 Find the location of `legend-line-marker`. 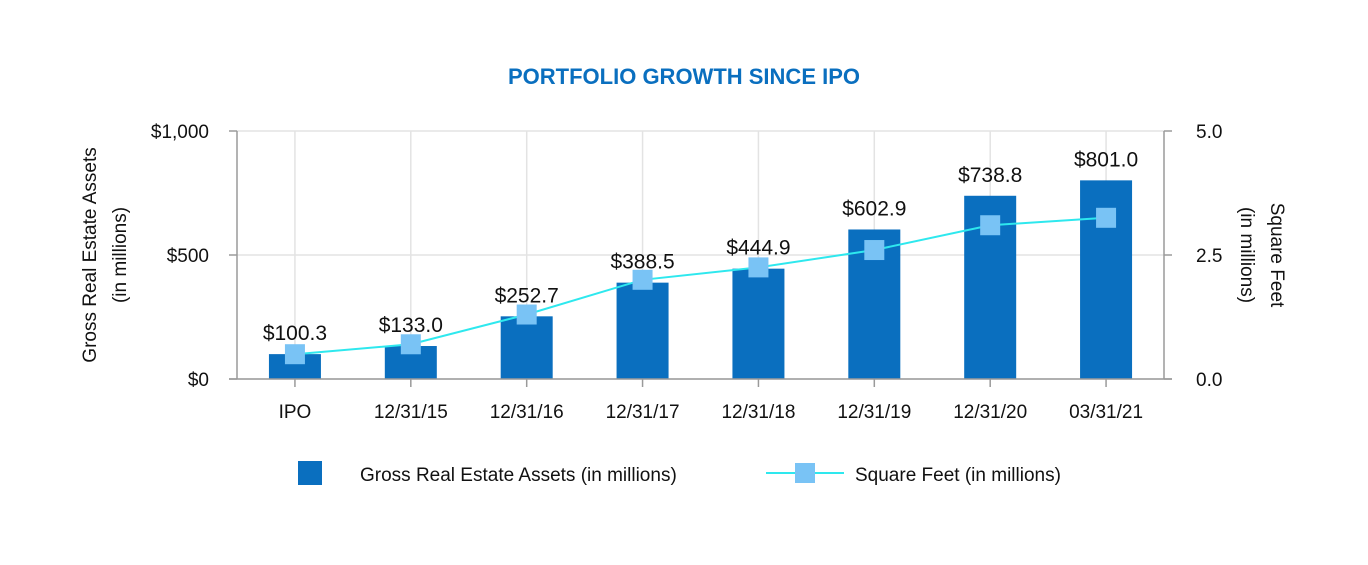

legend-line-marker is located at coordinates (805, 473).